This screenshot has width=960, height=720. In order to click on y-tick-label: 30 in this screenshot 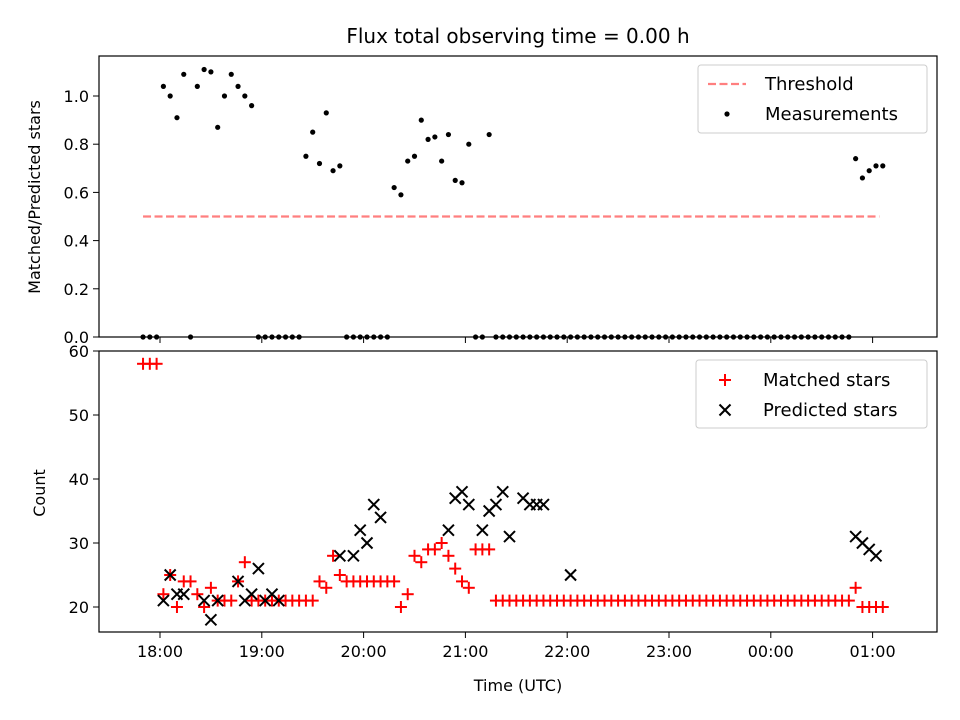, I will do `click(79, 543)`.